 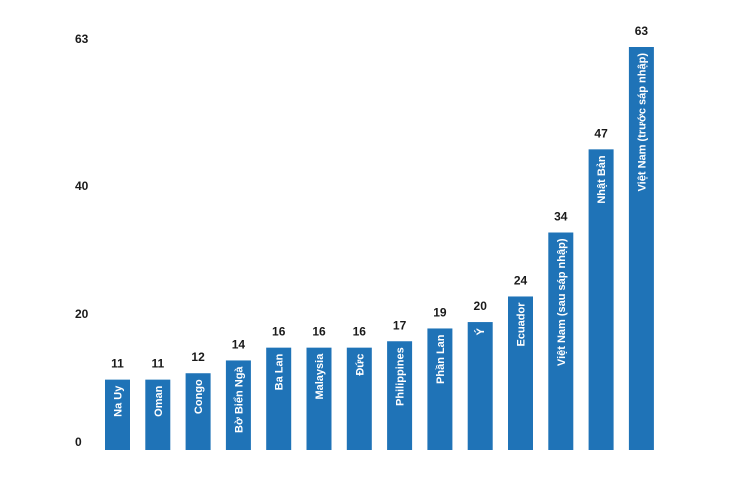 I want to click on category-label: Malaysia, so click(x=320, y=376).